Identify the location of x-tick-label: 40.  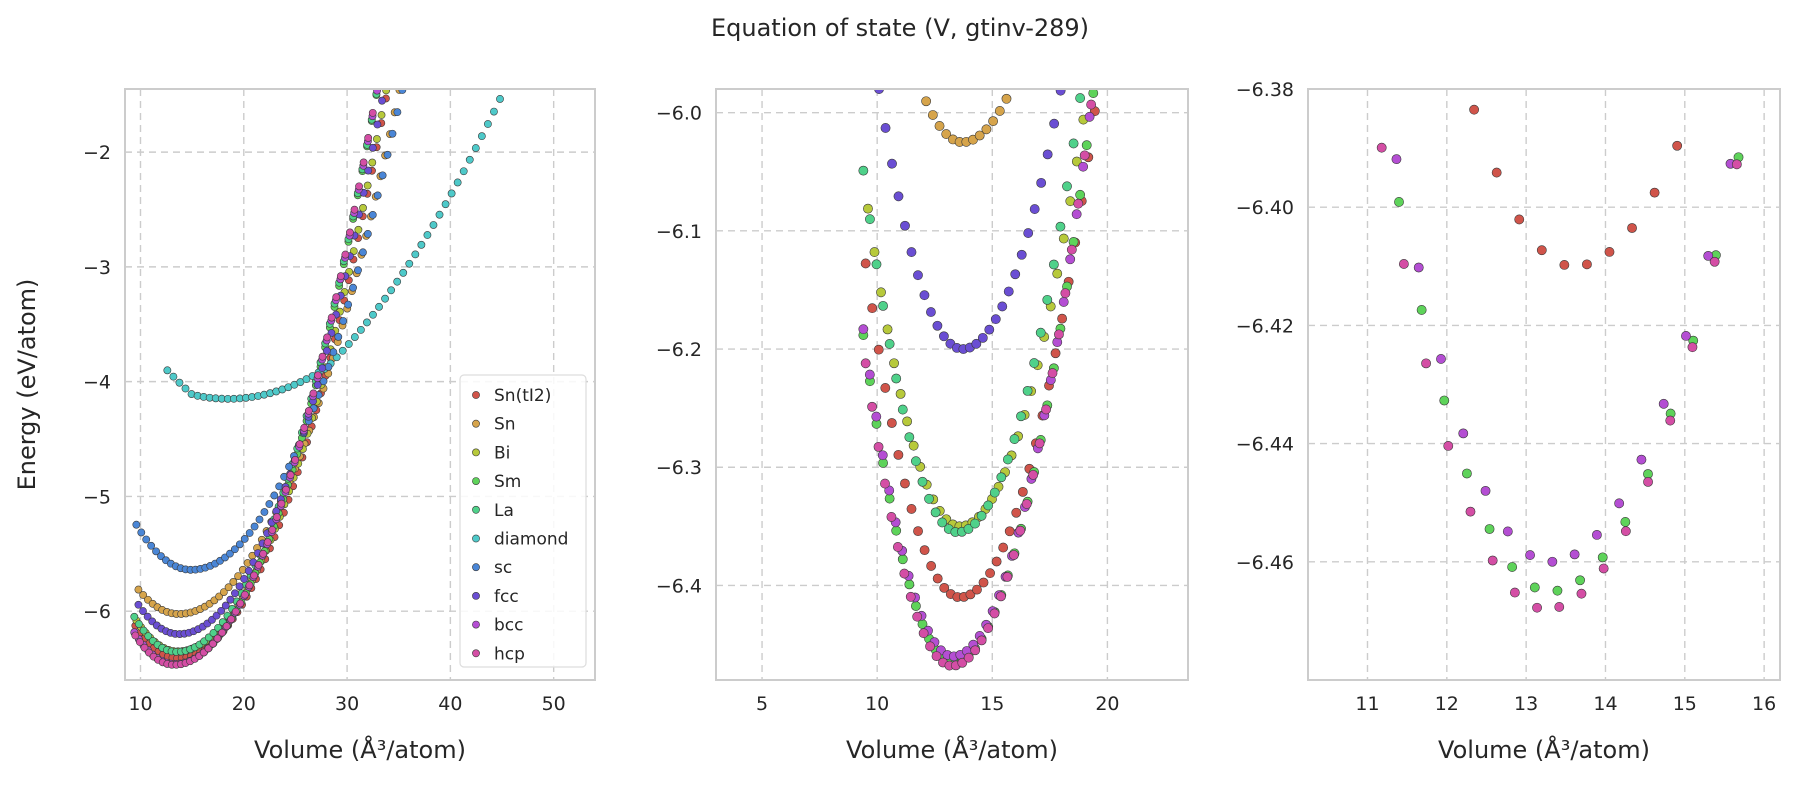
(450, 704).